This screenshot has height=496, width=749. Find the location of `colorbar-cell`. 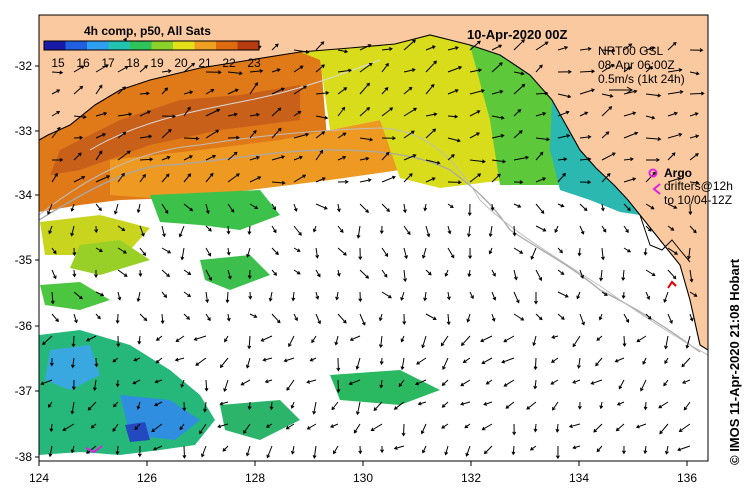

colorbar-cell is located at coordinates (55, 45).